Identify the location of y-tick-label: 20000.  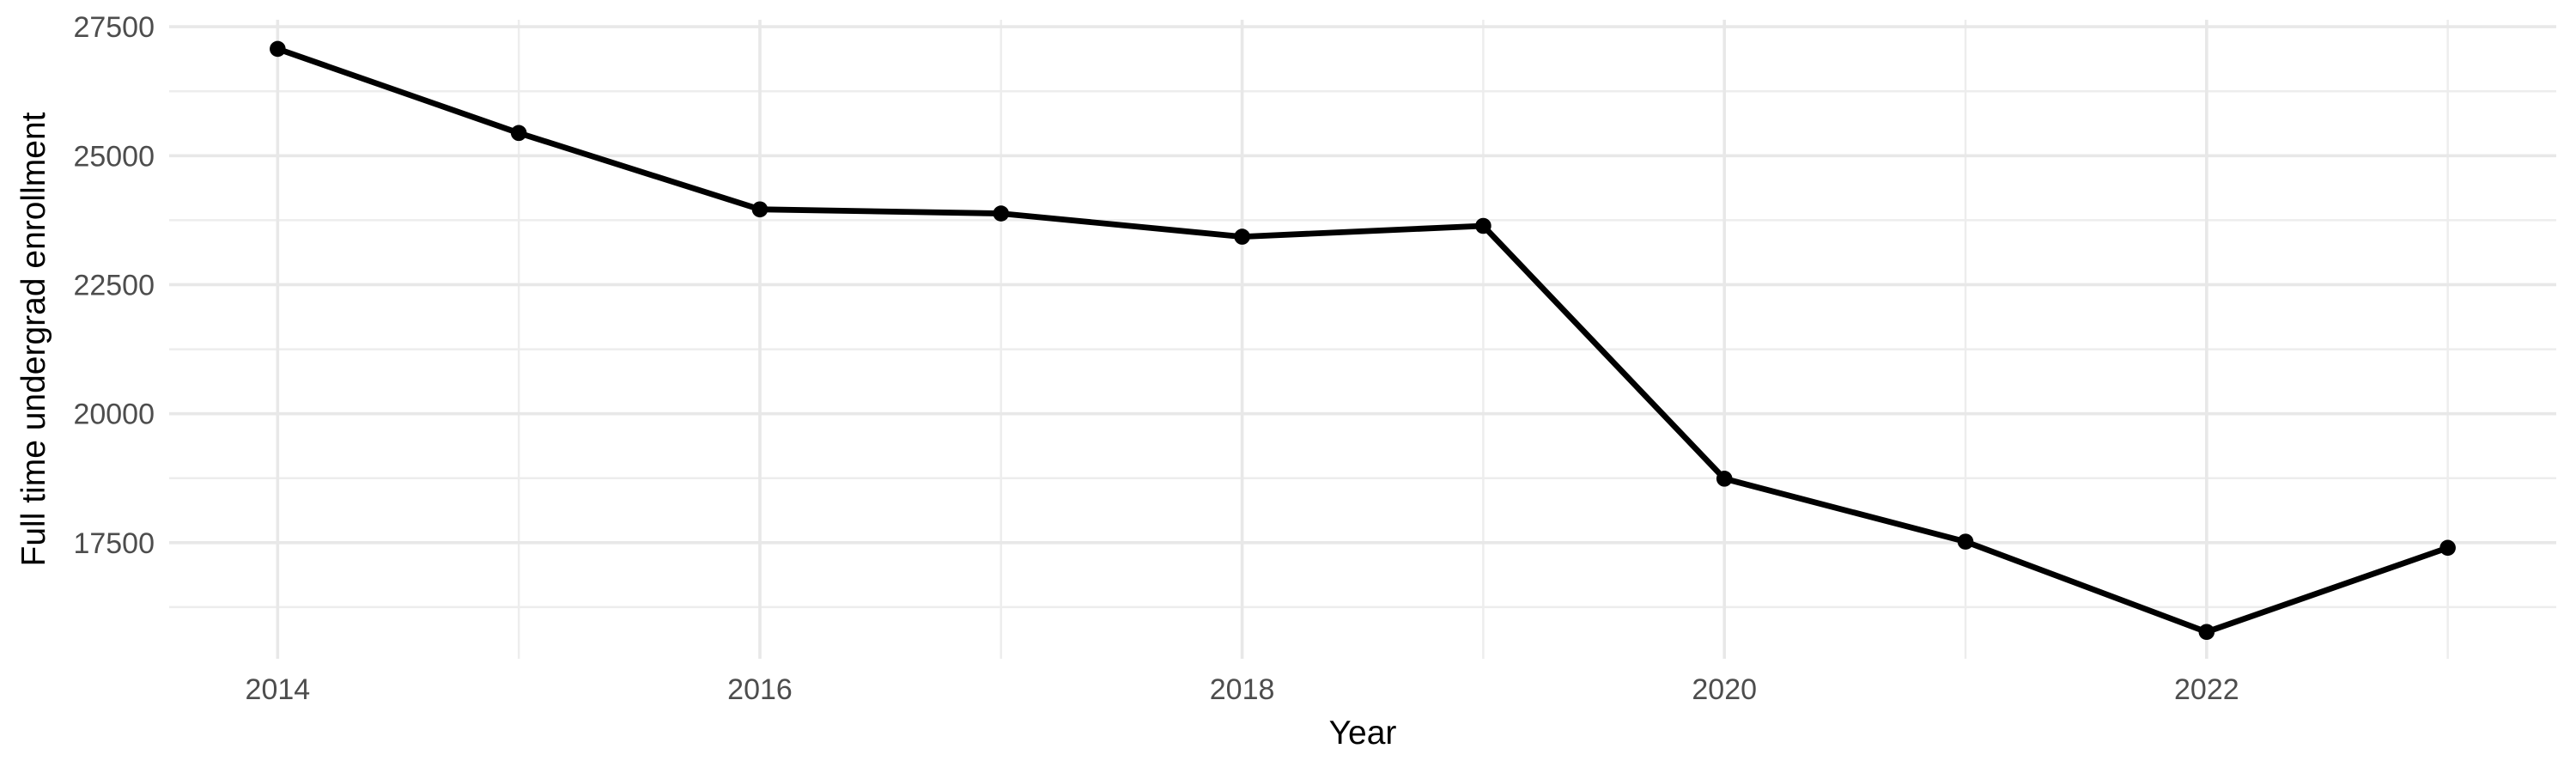
(114, 415).